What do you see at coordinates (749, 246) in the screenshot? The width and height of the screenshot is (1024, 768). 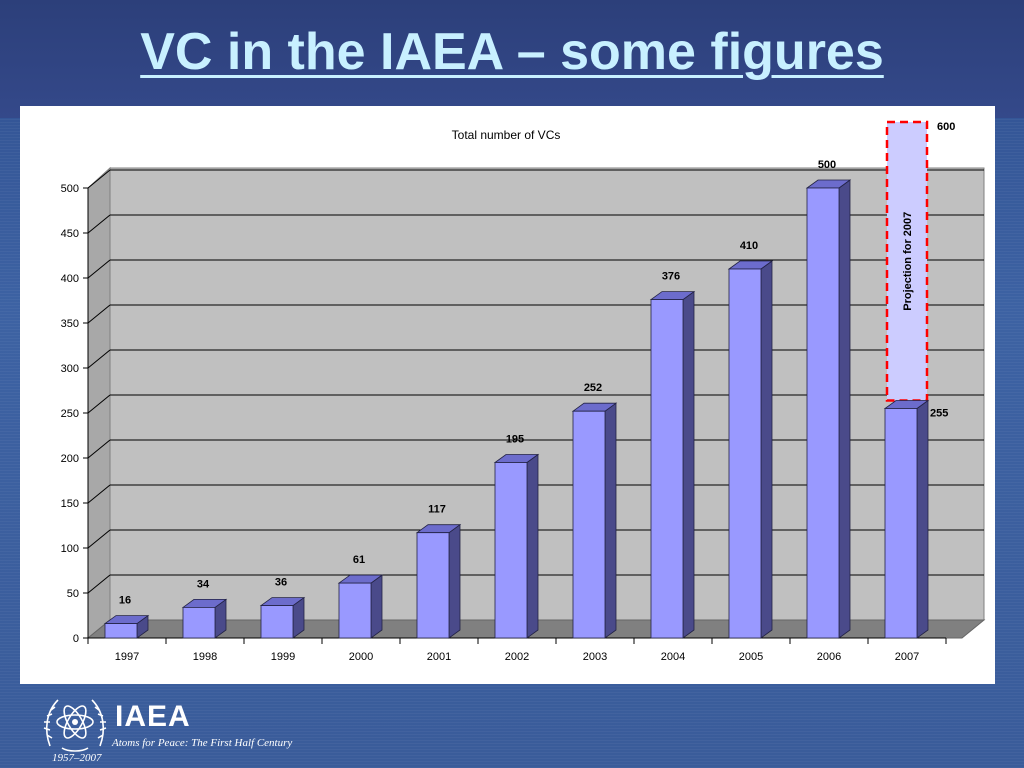 I see `data-label: 410` at bounding box center [749, 246].